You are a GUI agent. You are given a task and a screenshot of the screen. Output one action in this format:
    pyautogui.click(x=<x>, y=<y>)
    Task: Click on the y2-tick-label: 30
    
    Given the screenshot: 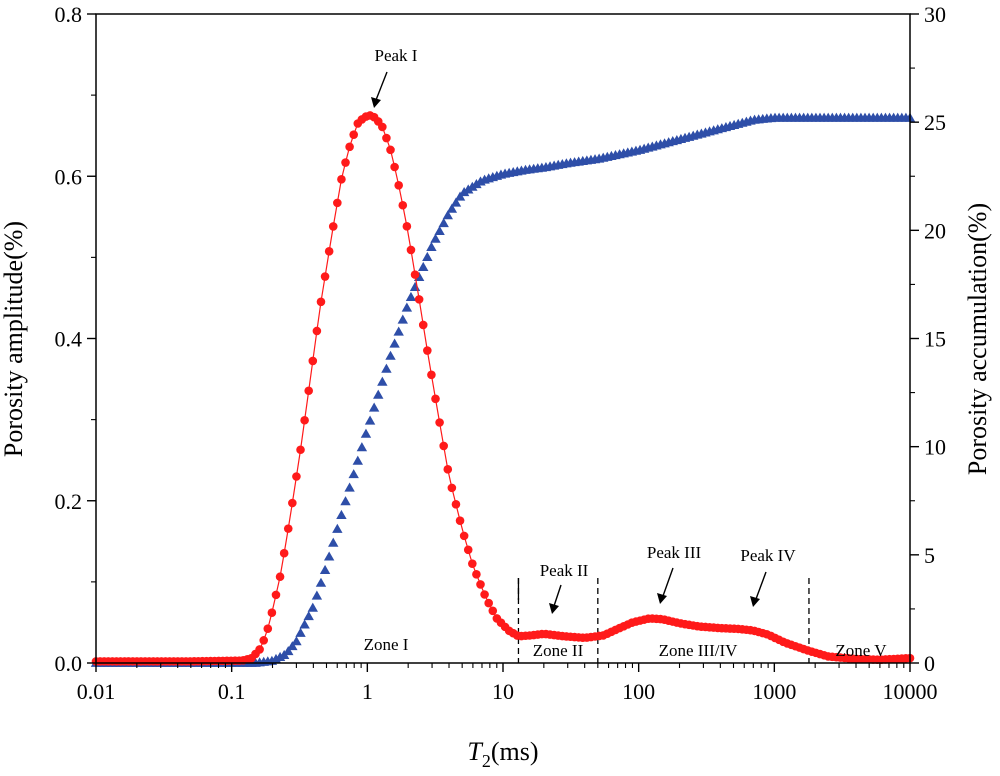 What is the action you would take?
    pyautogui.click(x=935, y=14)
    